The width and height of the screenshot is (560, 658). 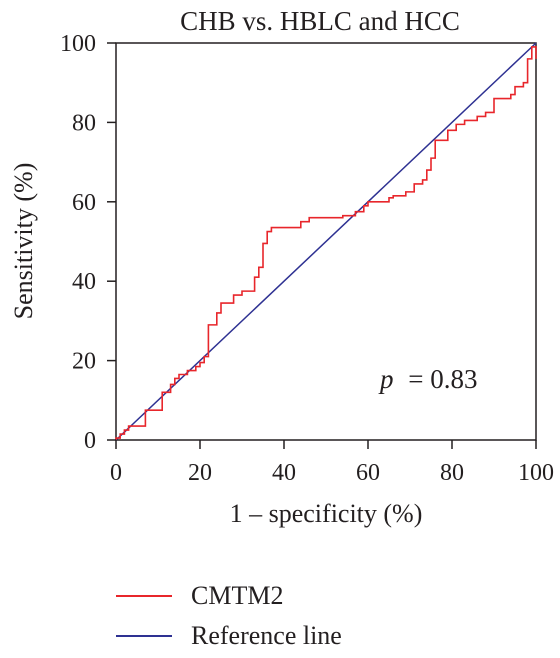 What do you see at coordinates (84, 123) in the screenshot?
I see `y-tick-label: 80` at bounding box center [84, 123].